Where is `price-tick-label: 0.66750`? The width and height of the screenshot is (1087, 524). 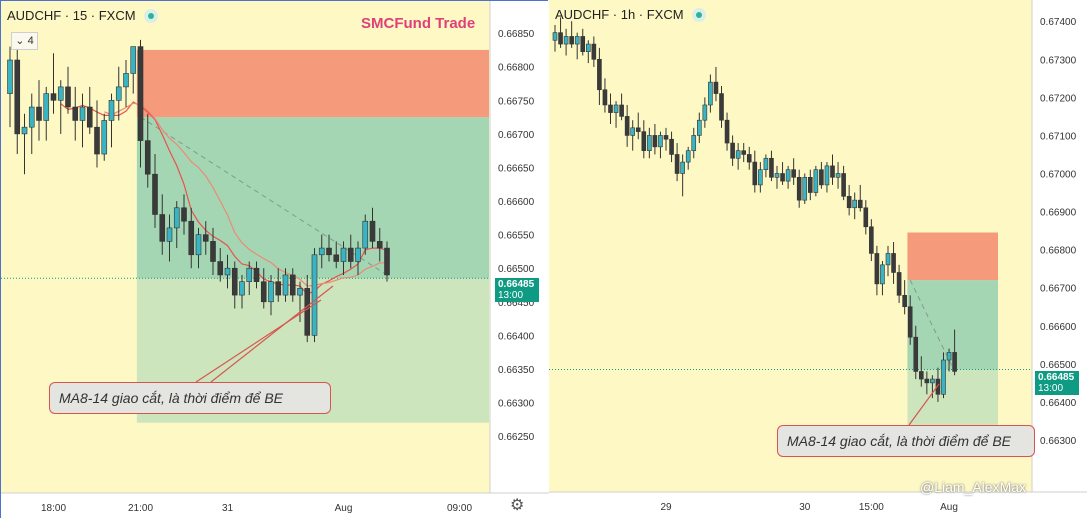
price-tick-label: 0.66750 is located at coordinates (516, 101).